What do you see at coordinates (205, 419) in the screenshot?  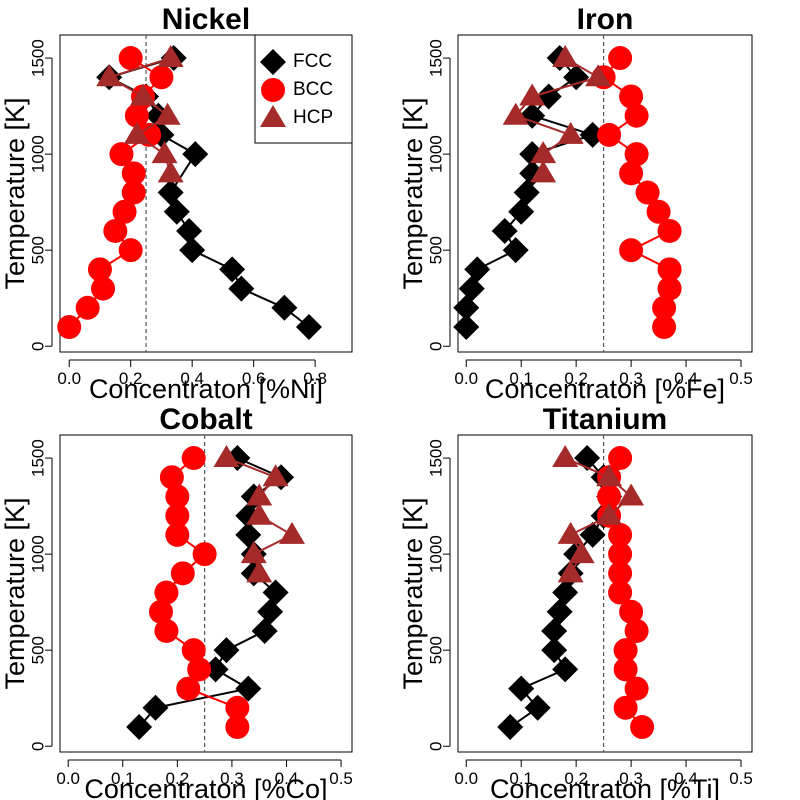 I see `chart-title: Cobalt` at bounding box center [205, 419].